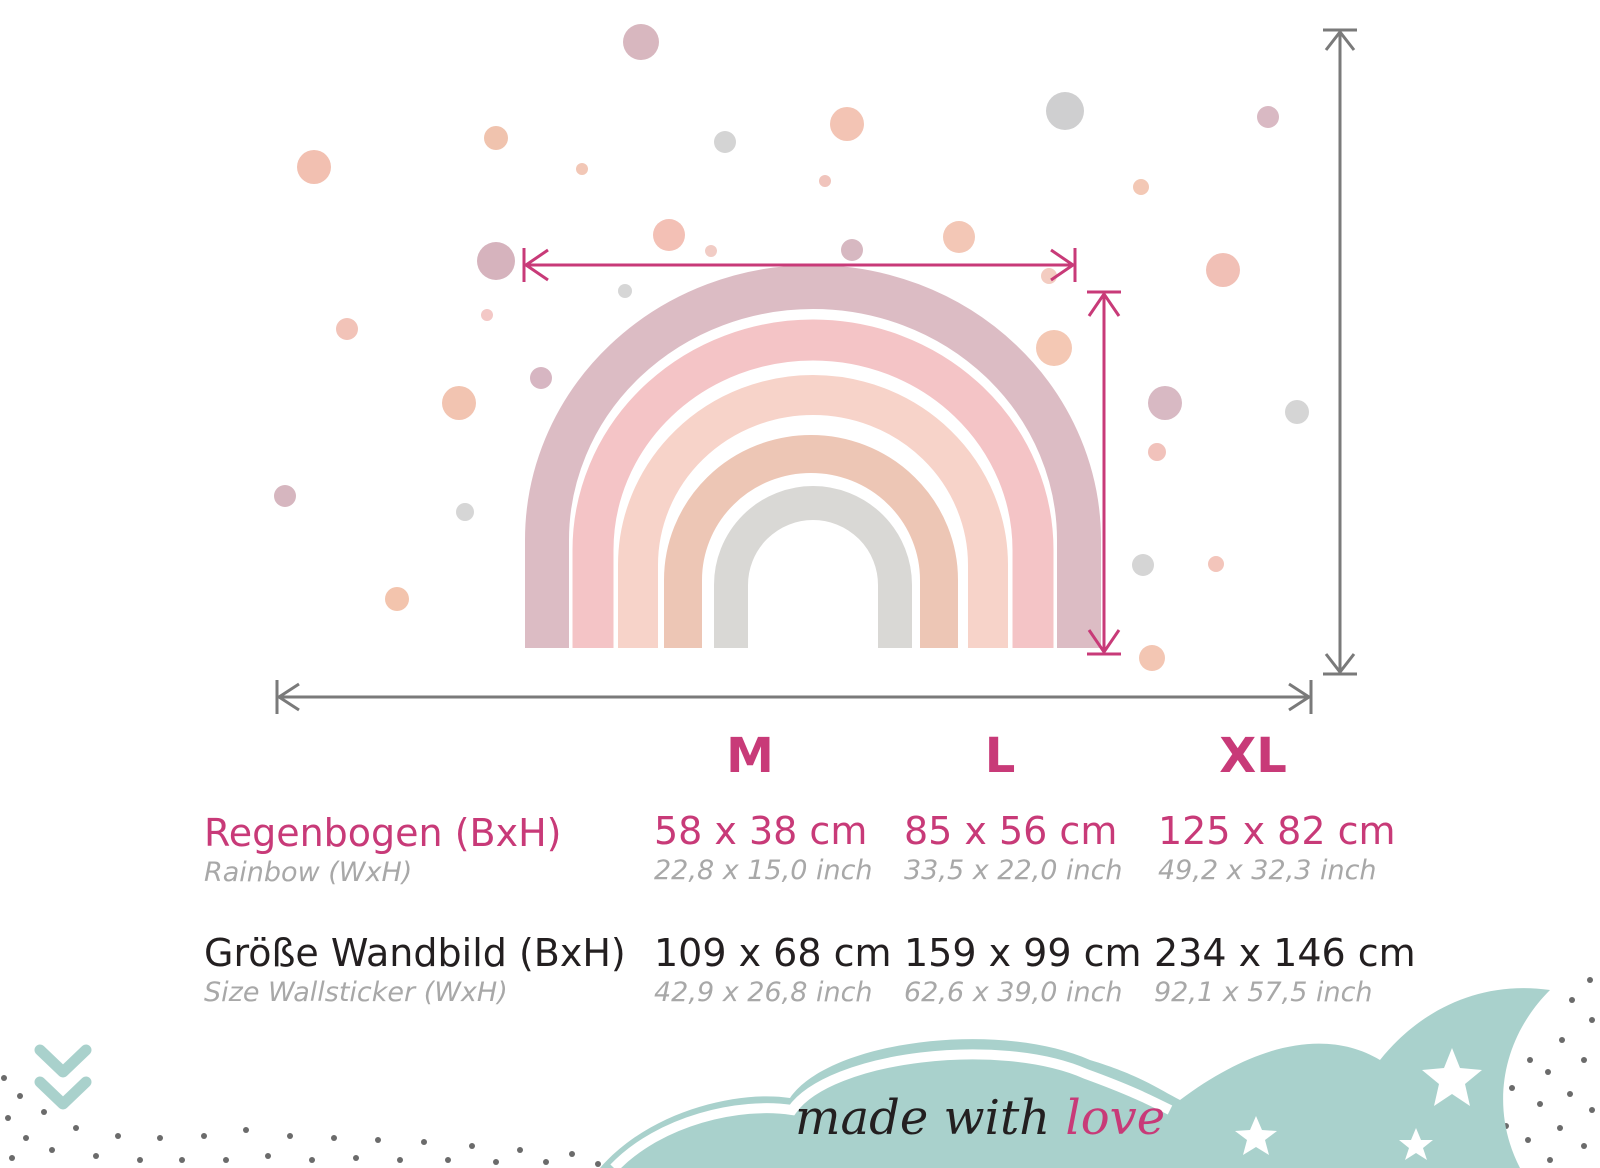 This screenshot has height=1168, width=1600. Describe the element at coordinates (1285, 953) in the screenshot. I see `wallsticker-size-xl-cm: 234 x 146 cm` at that location.